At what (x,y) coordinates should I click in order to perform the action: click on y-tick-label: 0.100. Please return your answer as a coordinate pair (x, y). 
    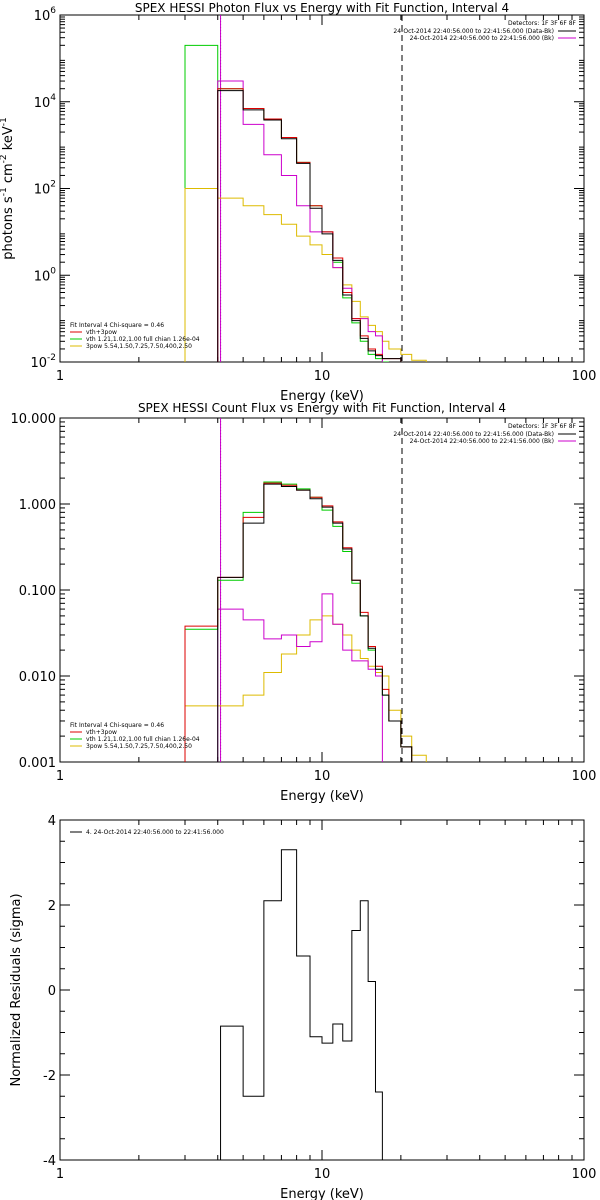
    Looking at the image, I should click on (37, 591).